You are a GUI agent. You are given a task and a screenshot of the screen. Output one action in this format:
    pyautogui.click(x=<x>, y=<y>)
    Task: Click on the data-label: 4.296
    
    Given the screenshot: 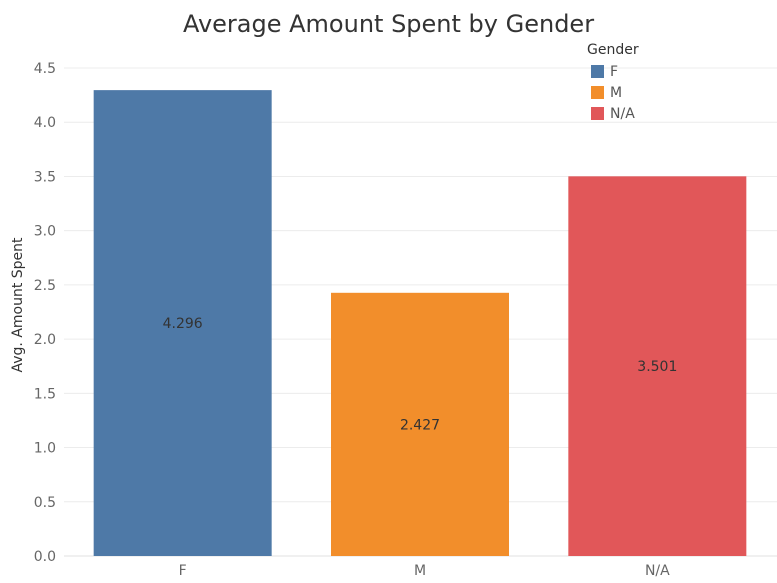 What is the action you would take?
    pyautogui.click(x=183, y=324)
    